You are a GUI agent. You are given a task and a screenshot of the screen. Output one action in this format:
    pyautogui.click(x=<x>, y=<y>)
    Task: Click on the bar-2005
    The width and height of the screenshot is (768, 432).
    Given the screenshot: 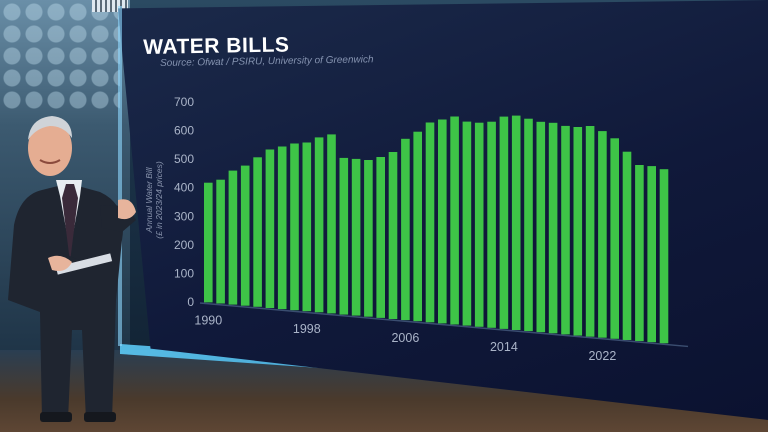 What is the action you would take?
    pyautogui.click(x=393, y=235)
    